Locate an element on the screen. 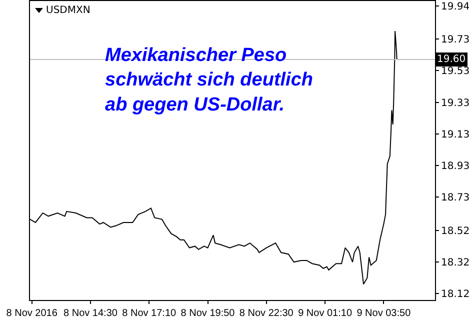 The width and height of the screenshot is (469, 320). chart-title: USDMXN is located at coordinates (68, 10).